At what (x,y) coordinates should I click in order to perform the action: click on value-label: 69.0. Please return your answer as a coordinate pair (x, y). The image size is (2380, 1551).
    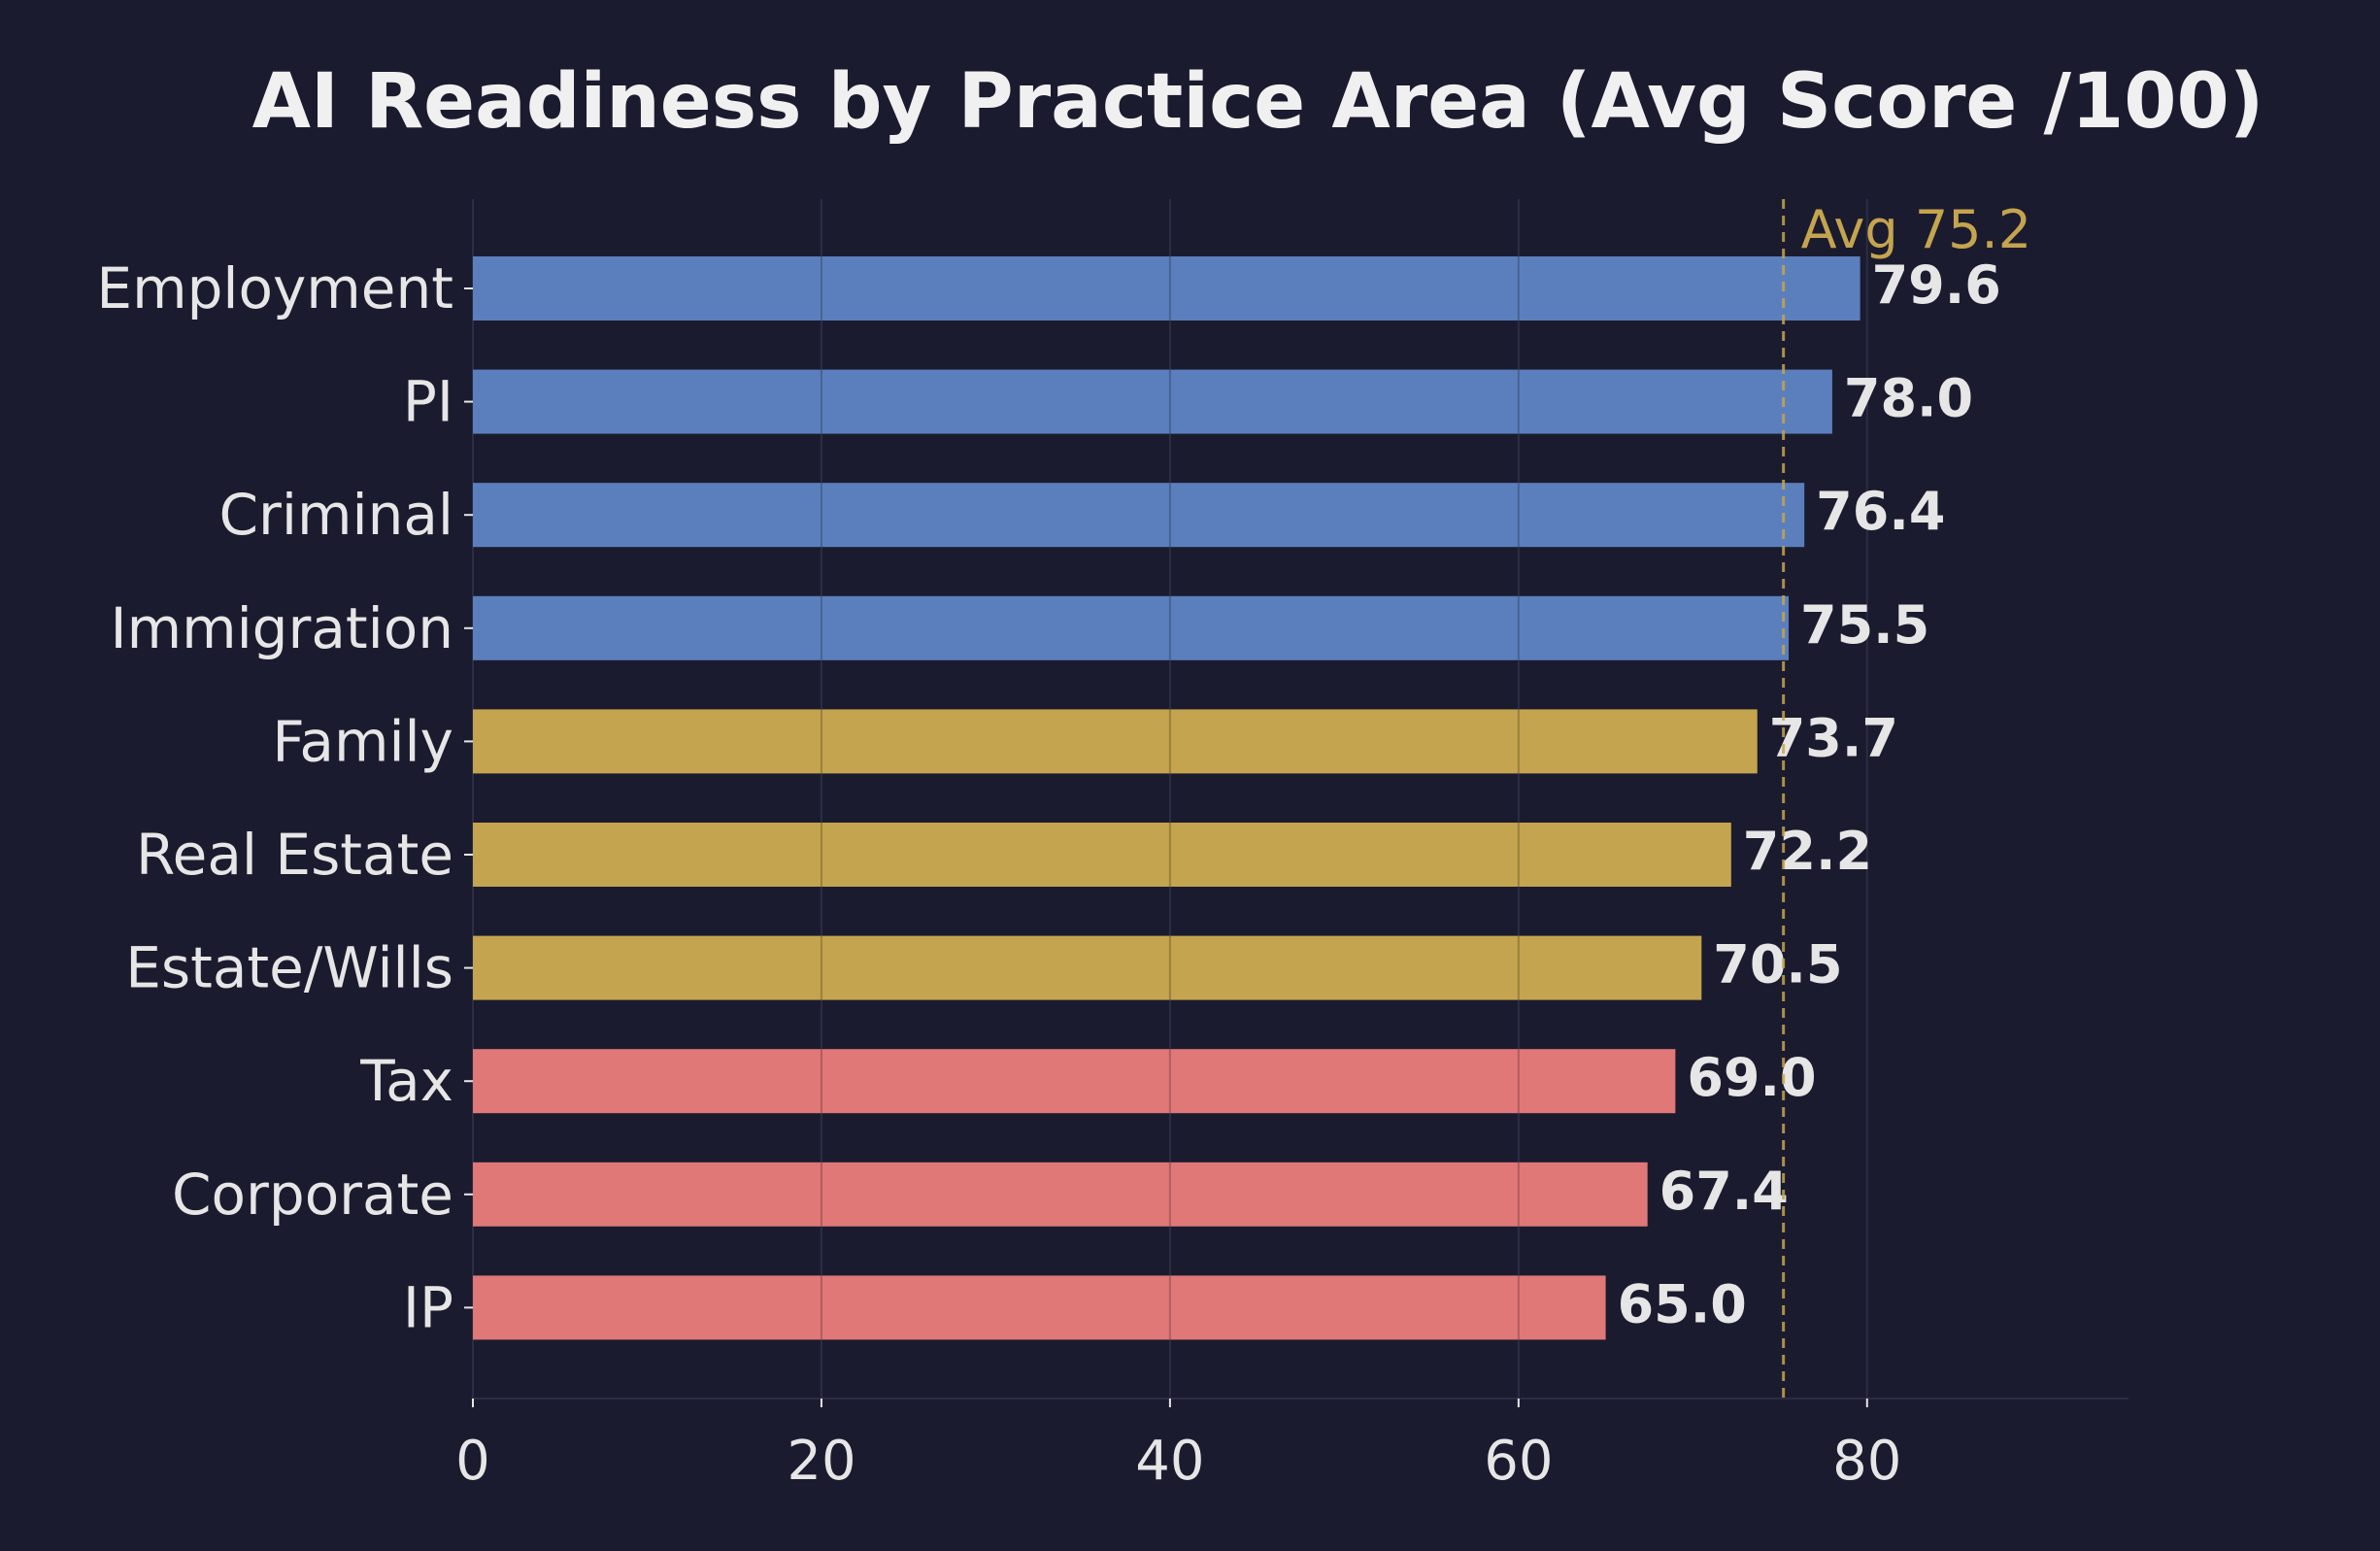
    Looking at the image, I should click on (1751, 1077).